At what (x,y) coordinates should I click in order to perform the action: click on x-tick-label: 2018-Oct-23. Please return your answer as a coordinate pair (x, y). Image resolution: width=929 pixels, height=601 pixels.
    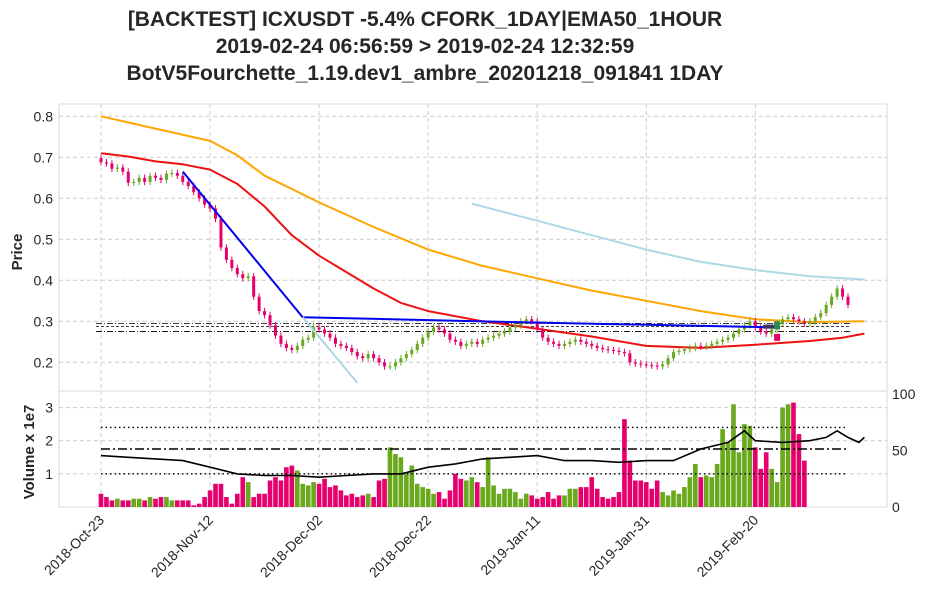
    Looking at the image, I should click on (74, 545).